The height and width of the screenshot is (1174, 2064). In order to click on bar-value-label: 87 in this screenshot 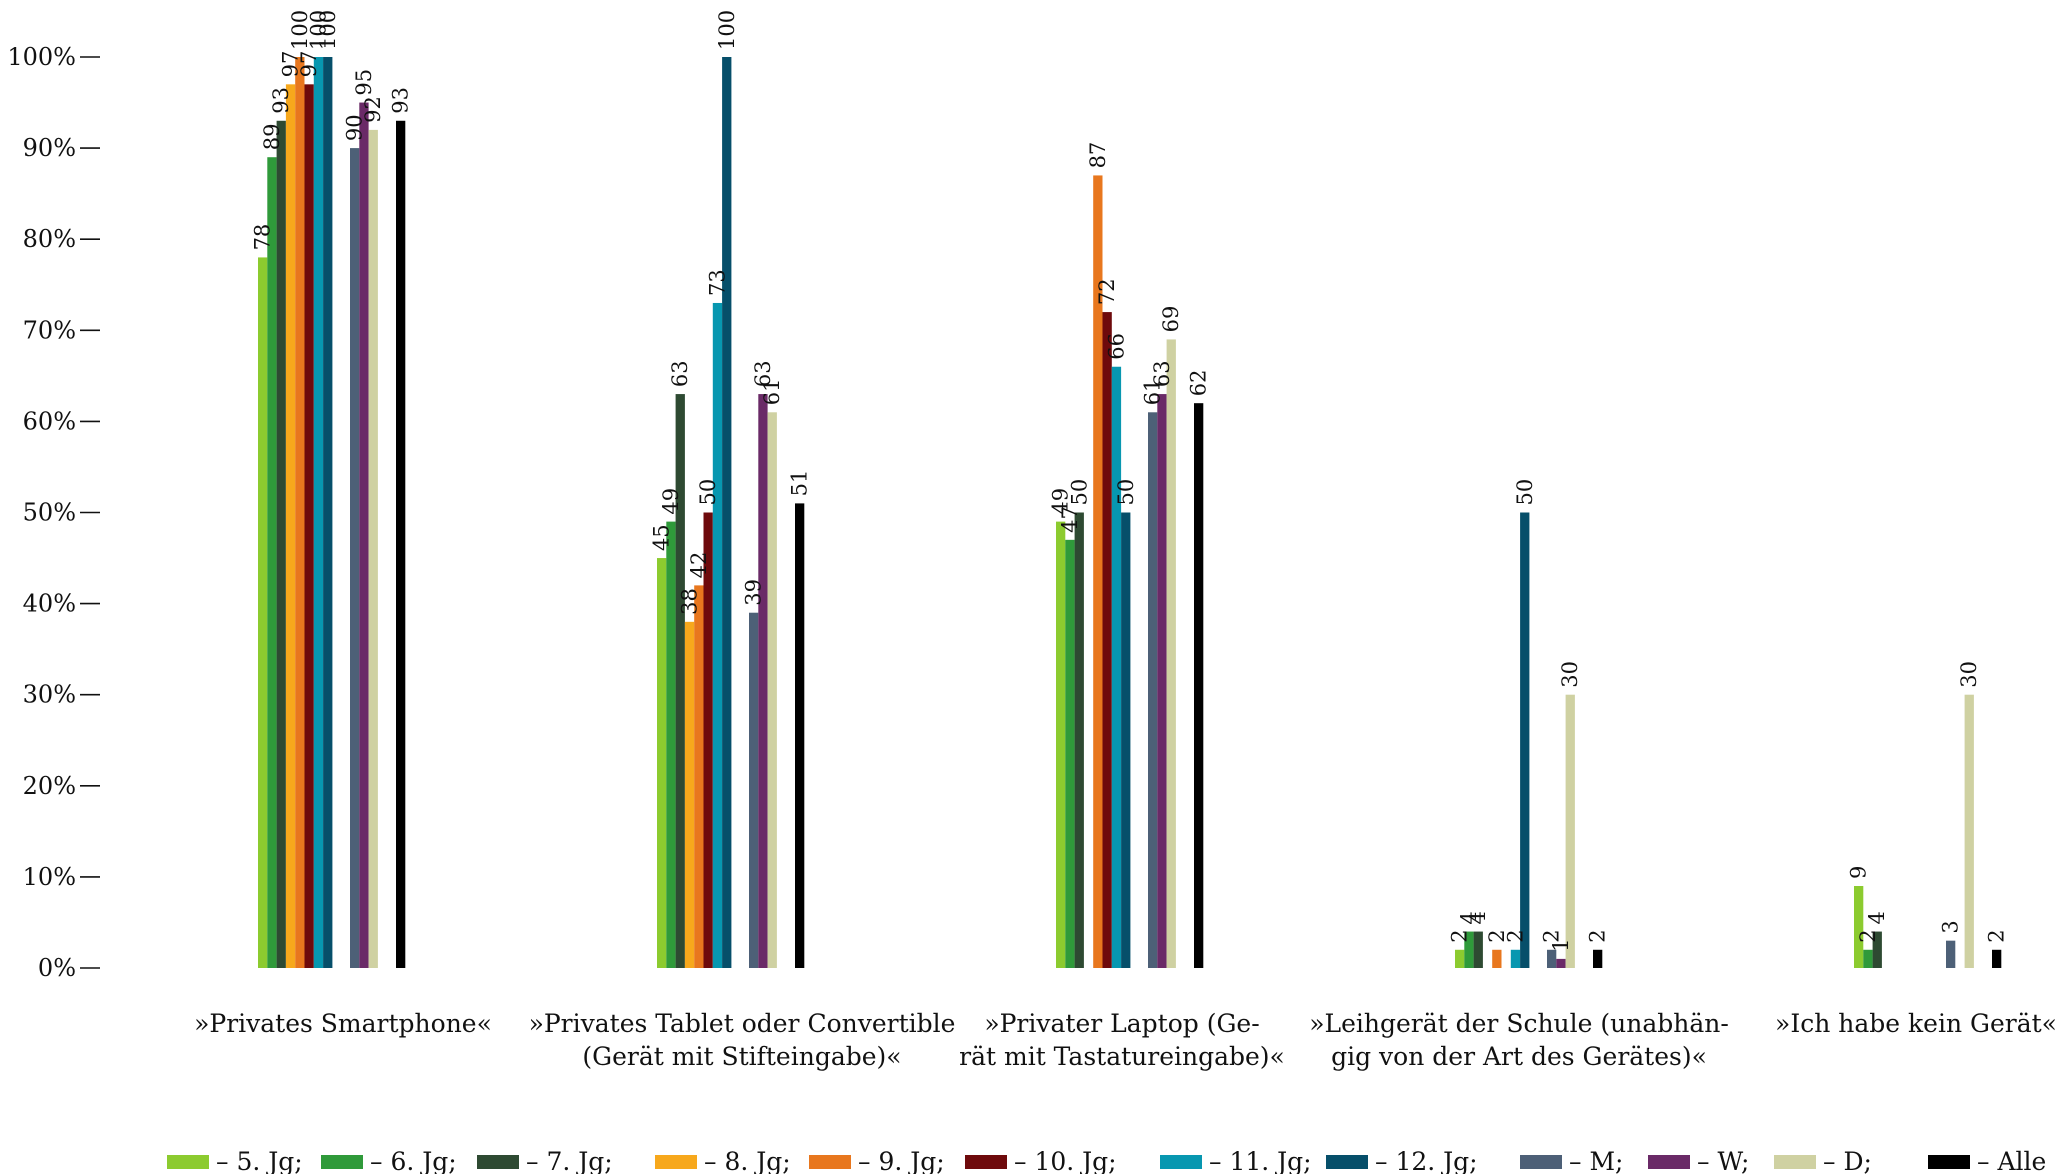, I will do `click(1098, 155)`.